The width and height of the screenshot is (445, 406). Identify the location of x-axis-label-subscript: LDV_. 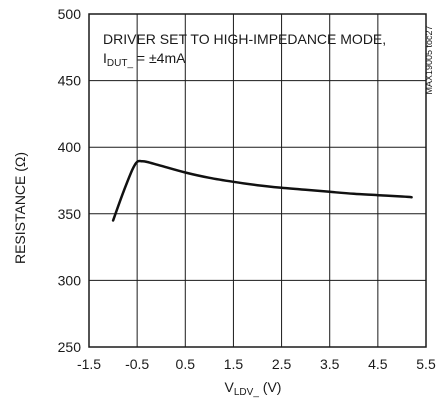
(246, 392).